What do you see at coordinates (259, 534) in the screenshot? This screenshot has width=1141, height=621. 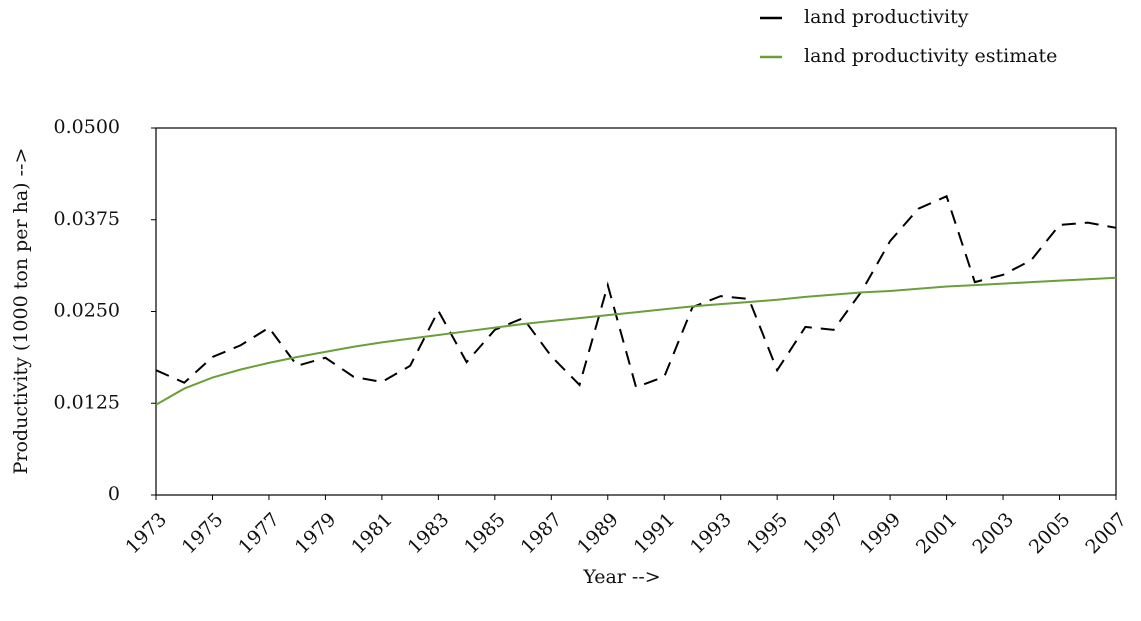 I see `x-tick-label: 1977` at bounding box center [259, 534].